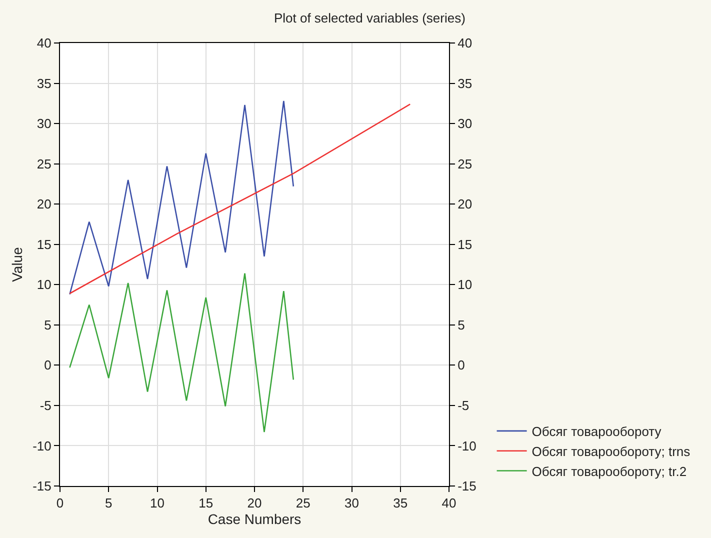  What do you see at coordinates (461, 324) in the screenshot?
I see `y2-tick-label: 5` at bounding box center [461, 324].